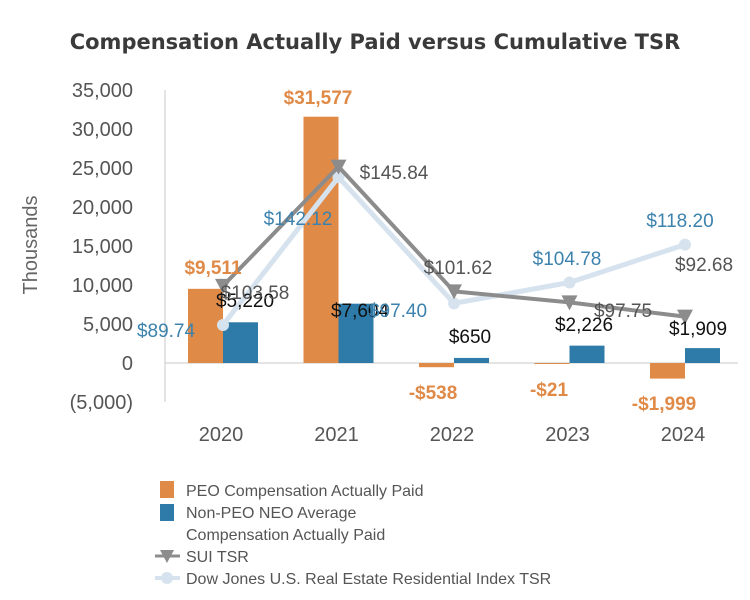  Describe the element at coordinates (452, 435) in the screenshot. I see `x-tick-label: 2022` at that location.